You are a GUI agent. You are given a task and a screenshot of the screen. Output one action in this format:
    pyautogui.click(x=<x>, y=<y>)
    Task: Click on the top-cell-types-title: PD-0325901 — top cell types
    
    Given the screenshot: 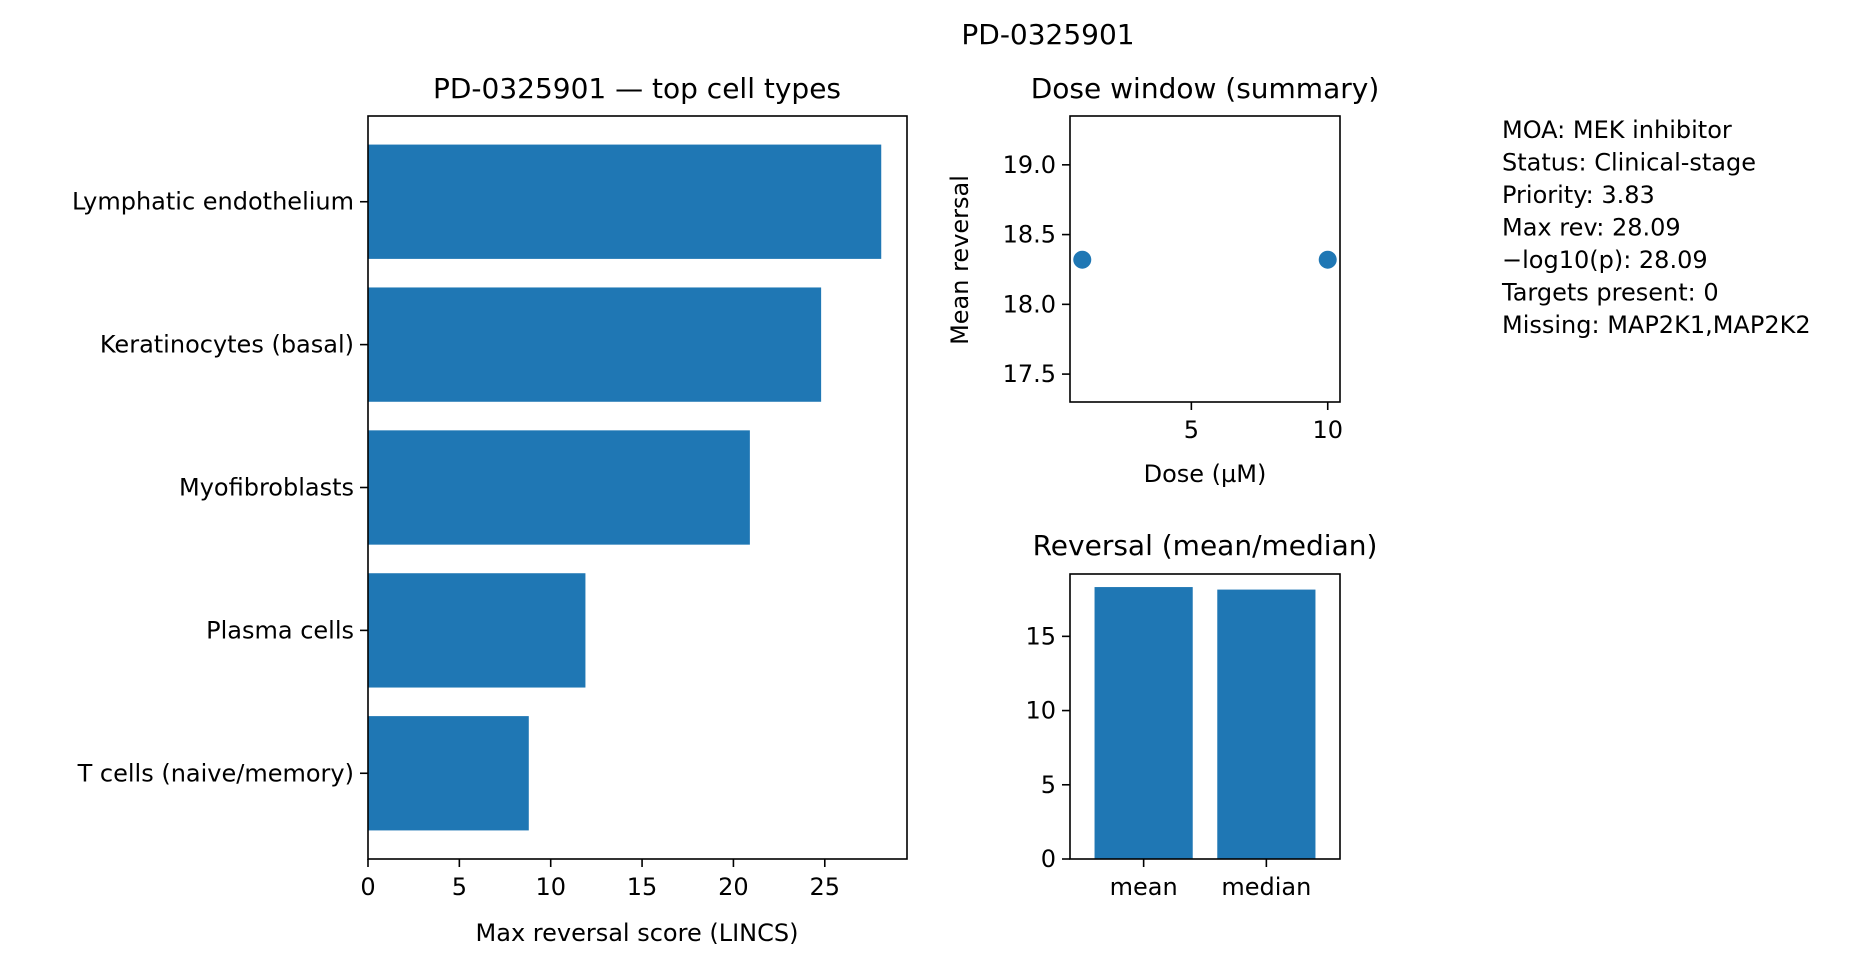 What is the action you would take?
    pyautogui.click(x=637, y=88)
    